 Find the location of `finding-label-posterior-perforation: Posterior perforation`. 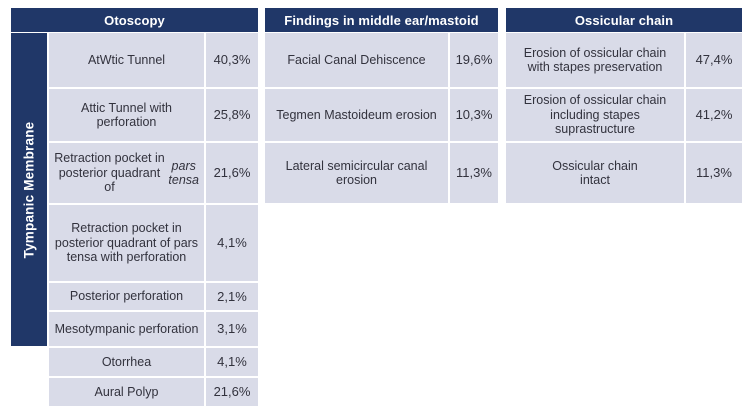

finding-label-posterior-perforation: Posterior perforation is located at coordinates (126, 296).